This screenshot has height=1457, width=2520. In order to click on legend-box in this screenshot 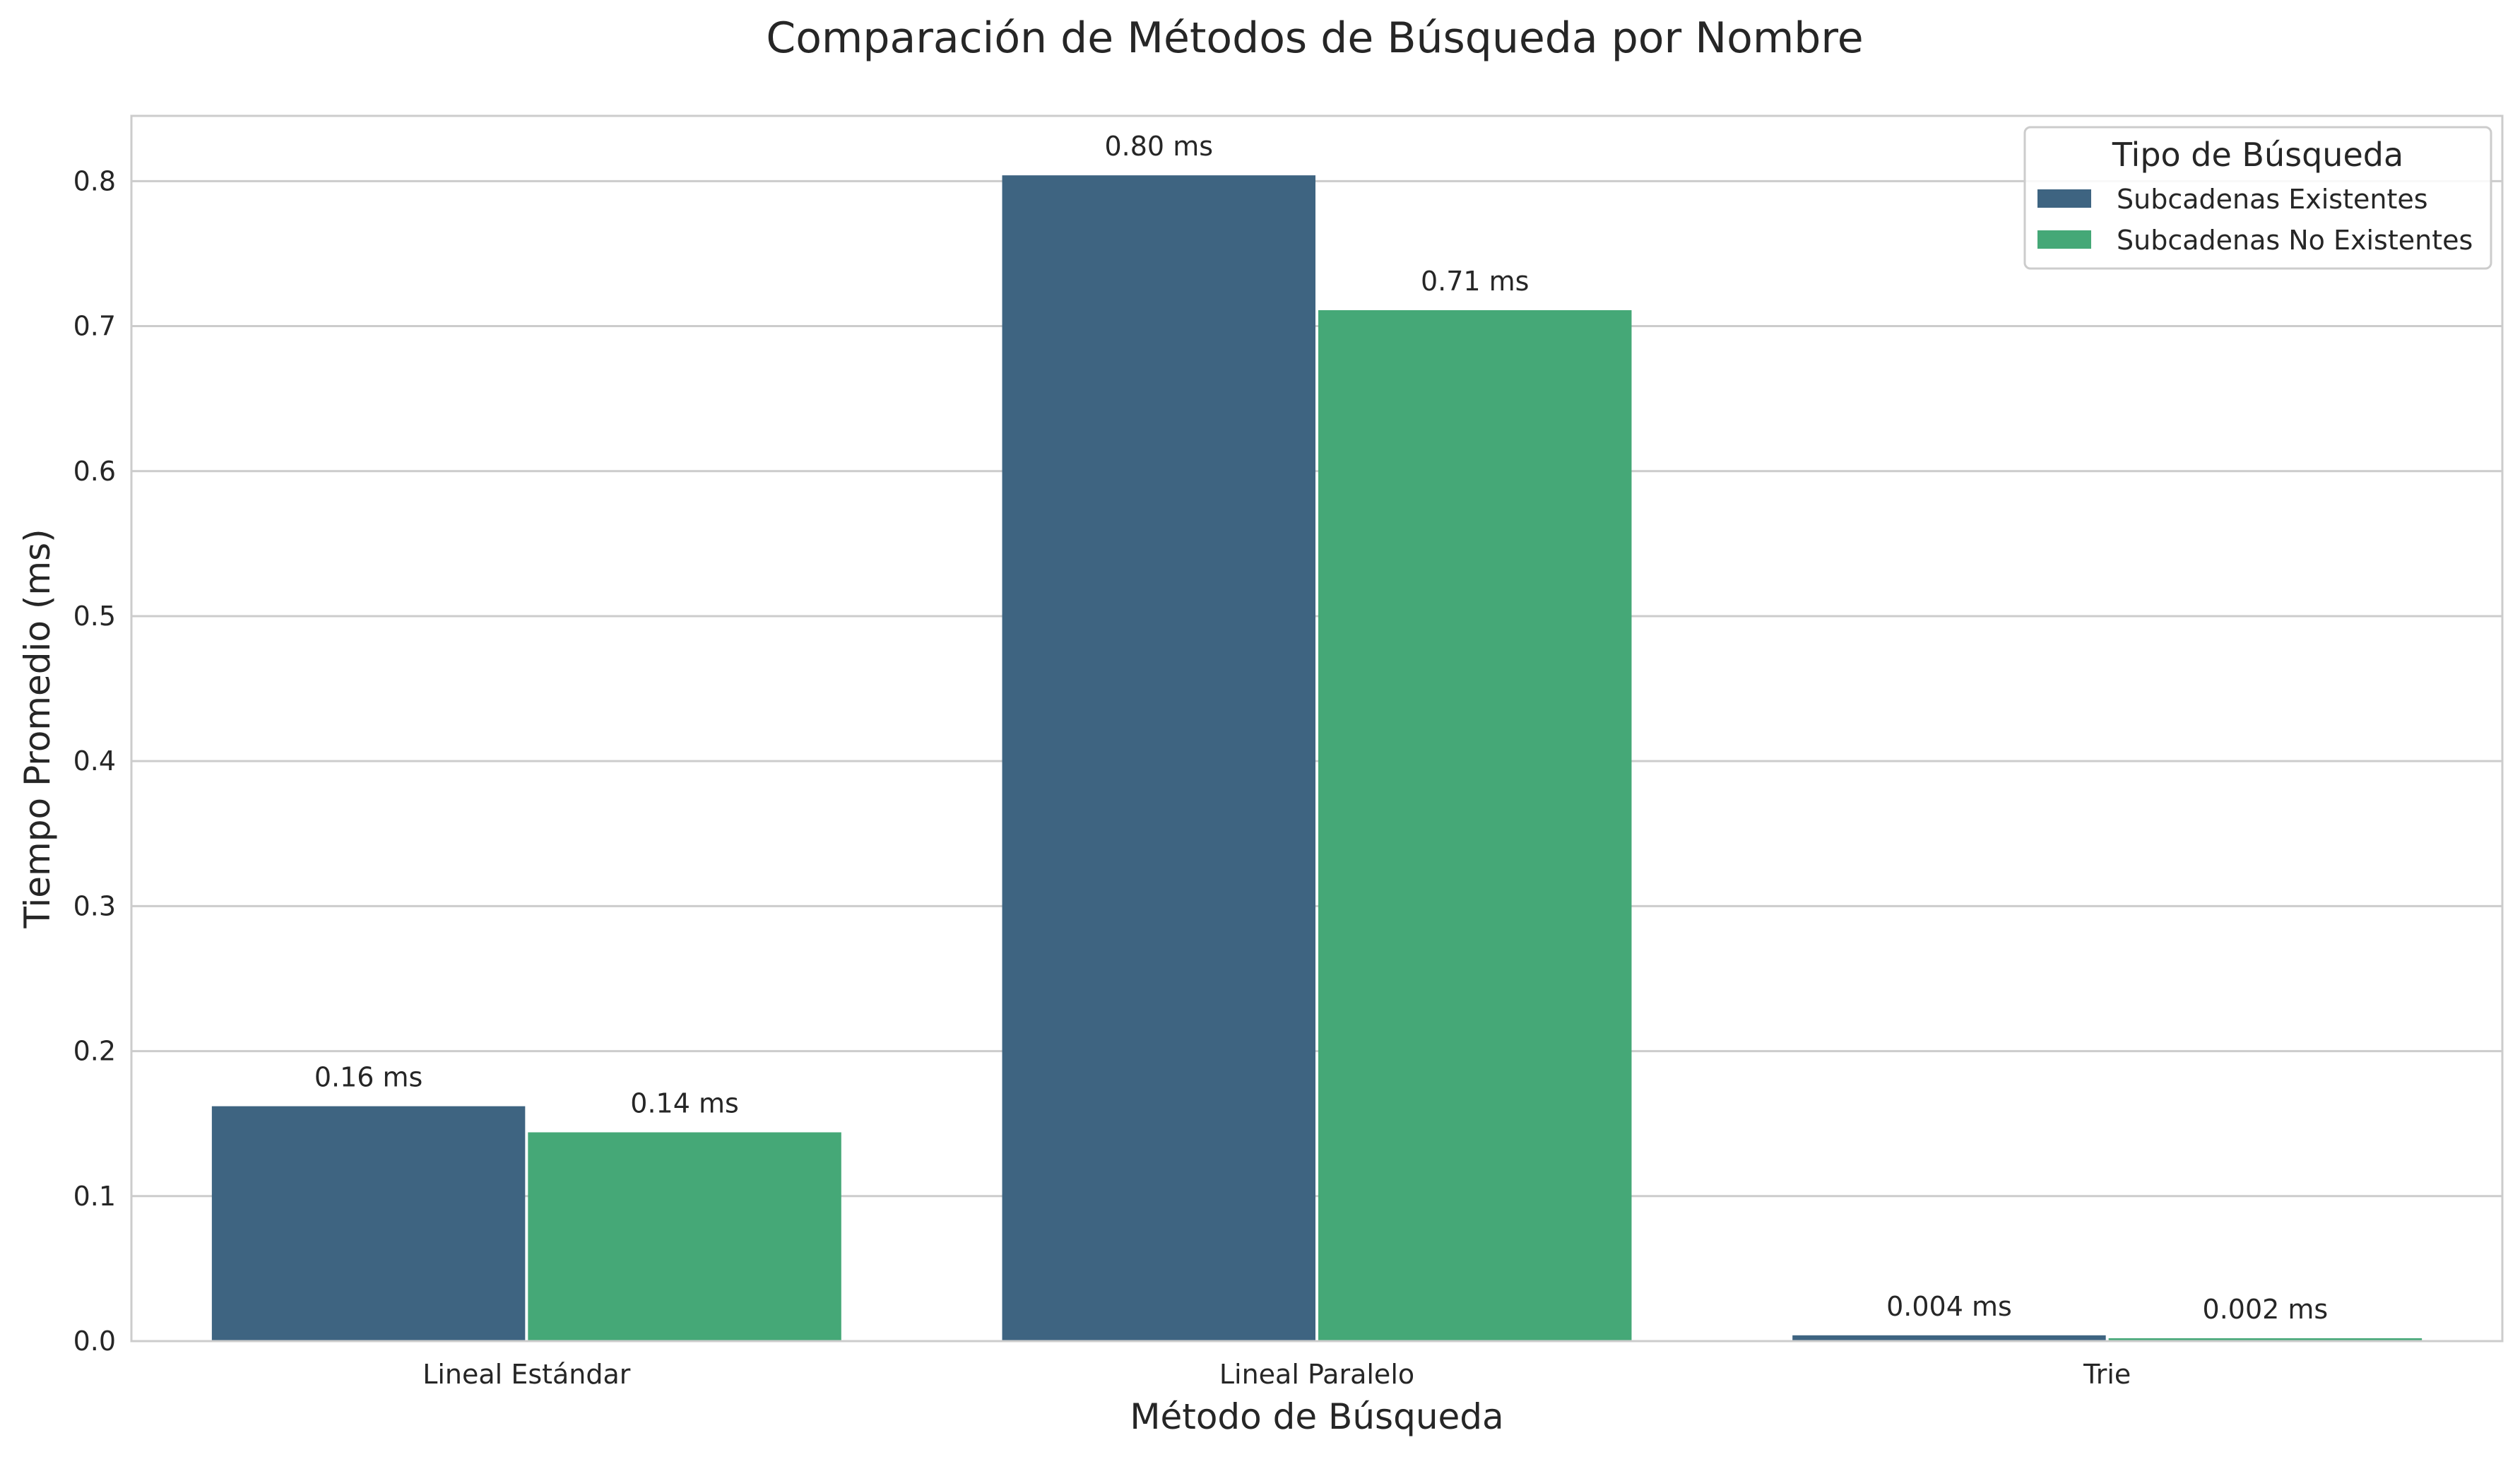, I will do `click(2257, 198)`.